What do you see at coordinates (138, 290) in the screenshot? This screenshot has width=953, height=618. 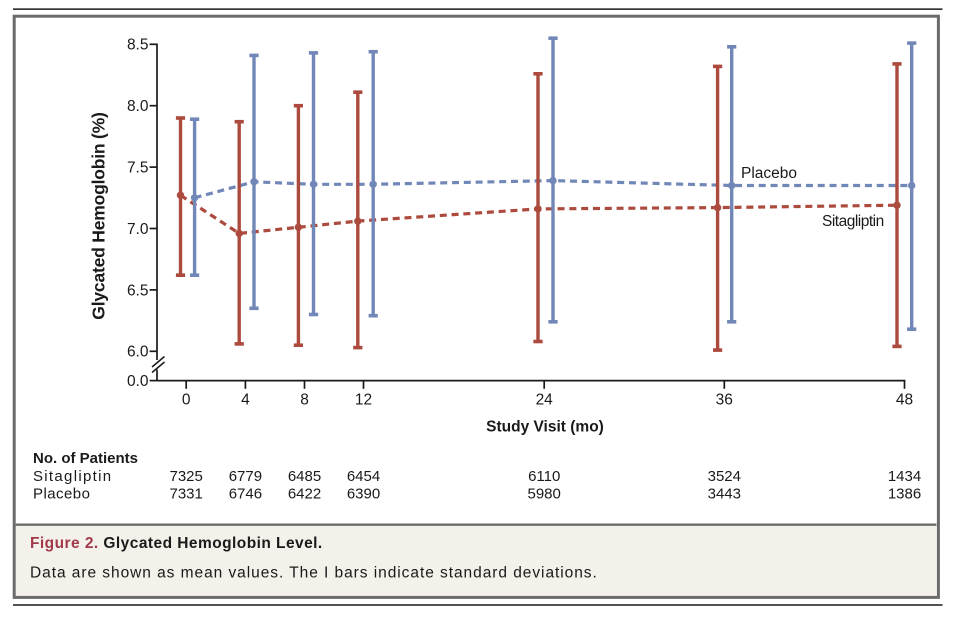 I see `svg-text: 6.5` at bounding box center [138, 290].